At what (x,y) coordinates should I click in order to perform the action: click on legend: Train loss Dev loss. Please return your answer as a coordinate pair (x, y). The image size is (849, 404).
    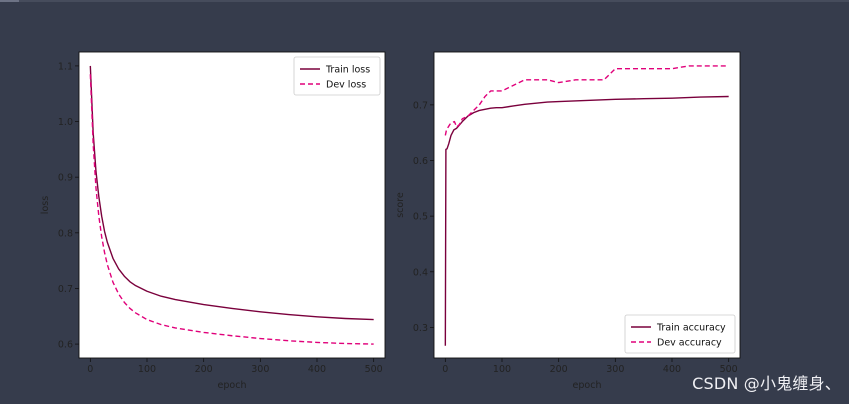
    Looking at the image, I should click on (337, 76).